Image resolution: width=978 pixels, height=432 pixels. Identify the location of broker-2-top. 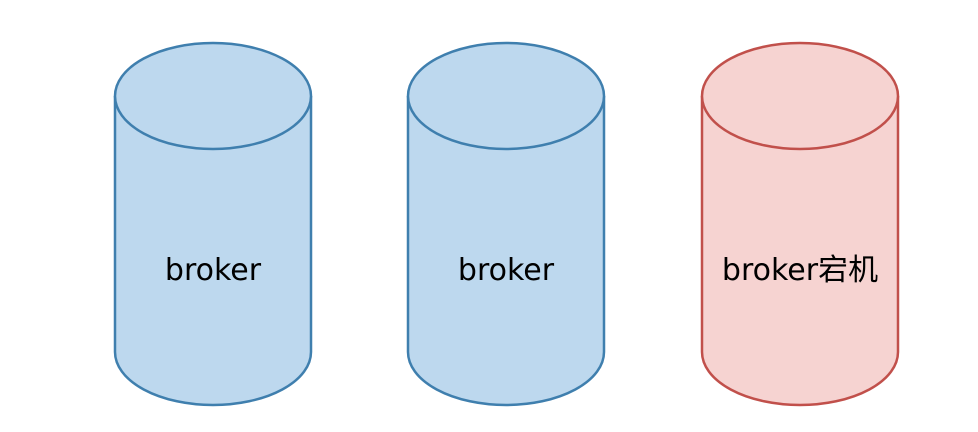
(506, 96).